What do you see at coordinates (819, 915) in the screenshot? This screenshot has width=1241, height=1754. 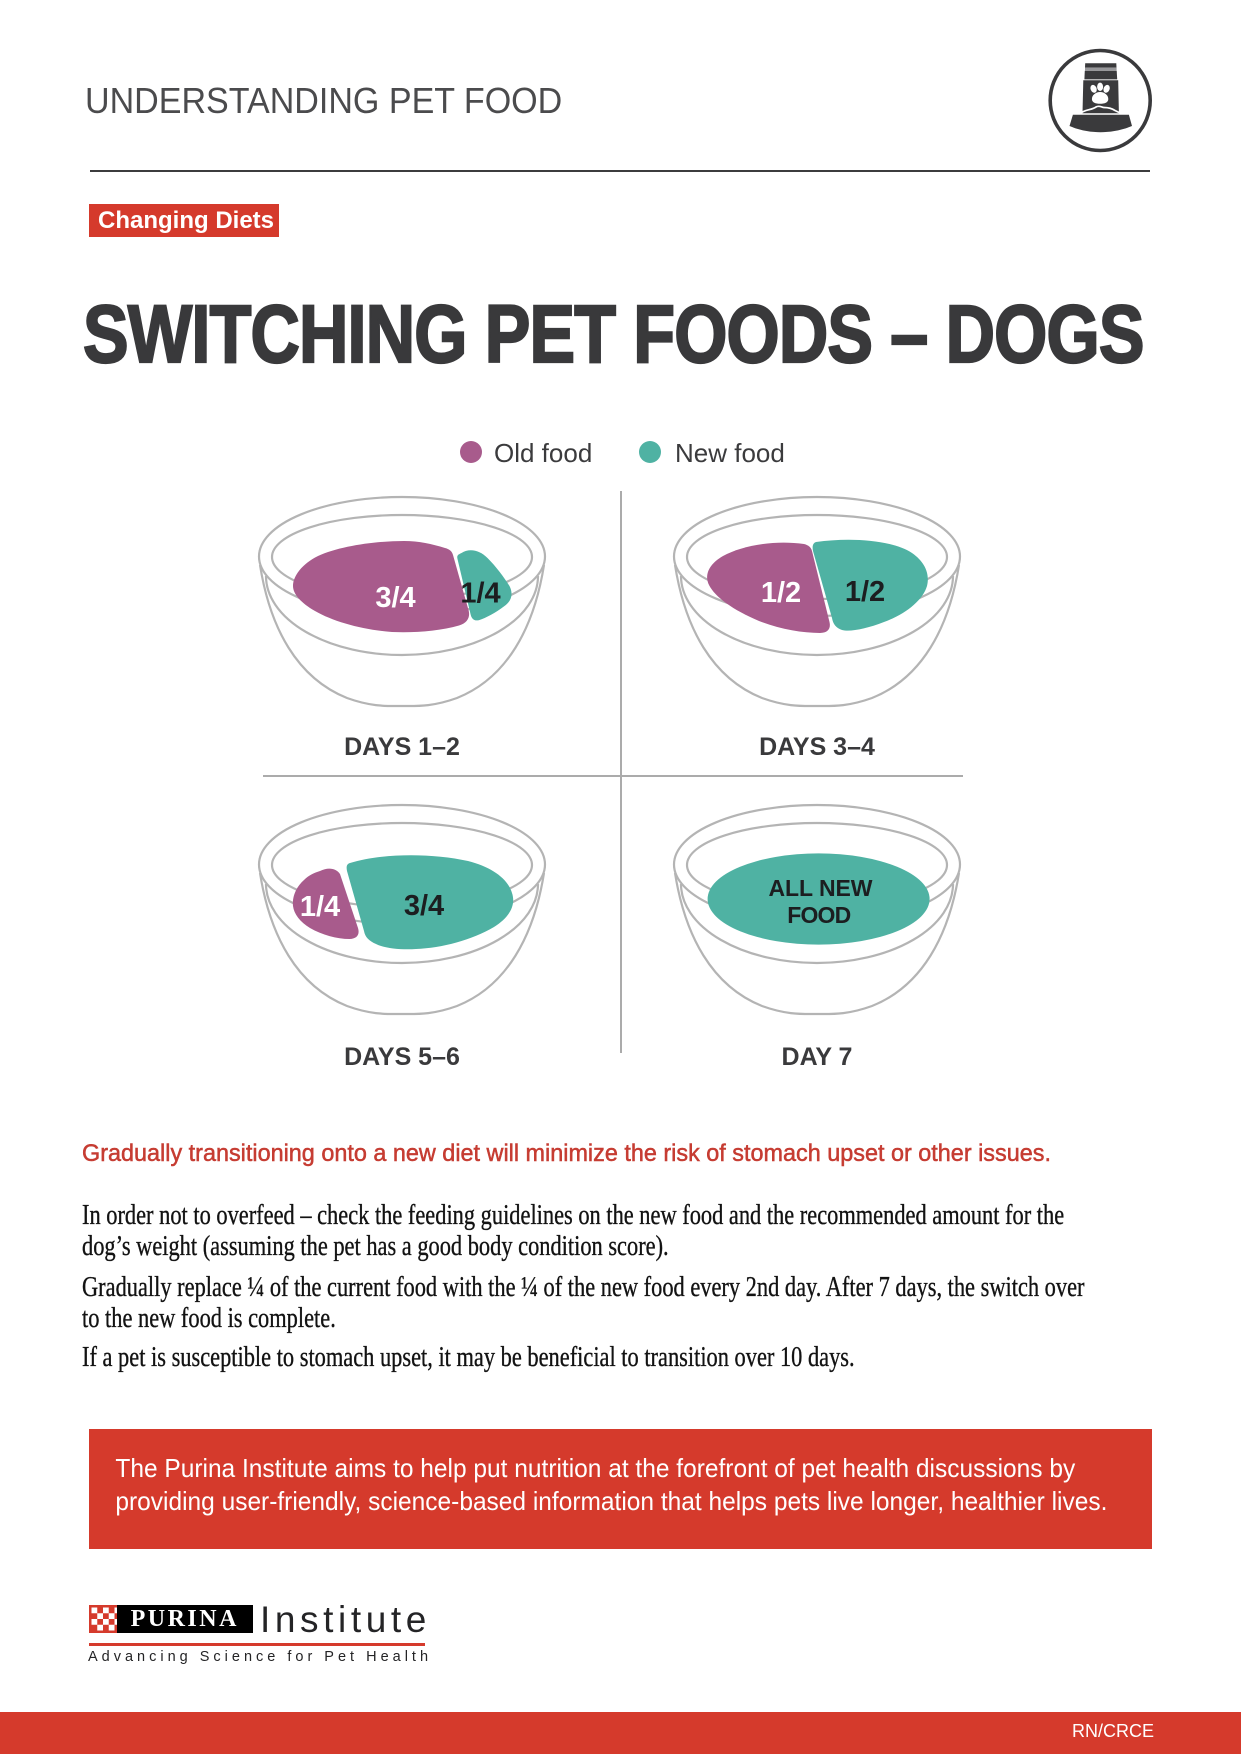 I see `svg-text: FOOD` at bounding box center [819, 915].